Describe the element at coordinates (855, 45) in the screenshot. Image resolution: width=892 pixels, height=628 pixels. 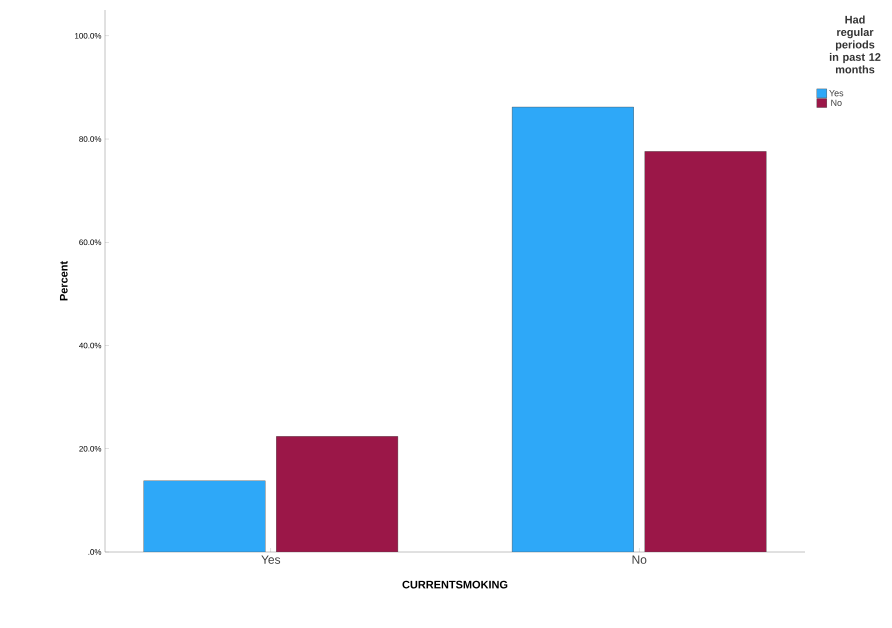
I see `legend-title: Had regular periods in past 12 months` at that location.